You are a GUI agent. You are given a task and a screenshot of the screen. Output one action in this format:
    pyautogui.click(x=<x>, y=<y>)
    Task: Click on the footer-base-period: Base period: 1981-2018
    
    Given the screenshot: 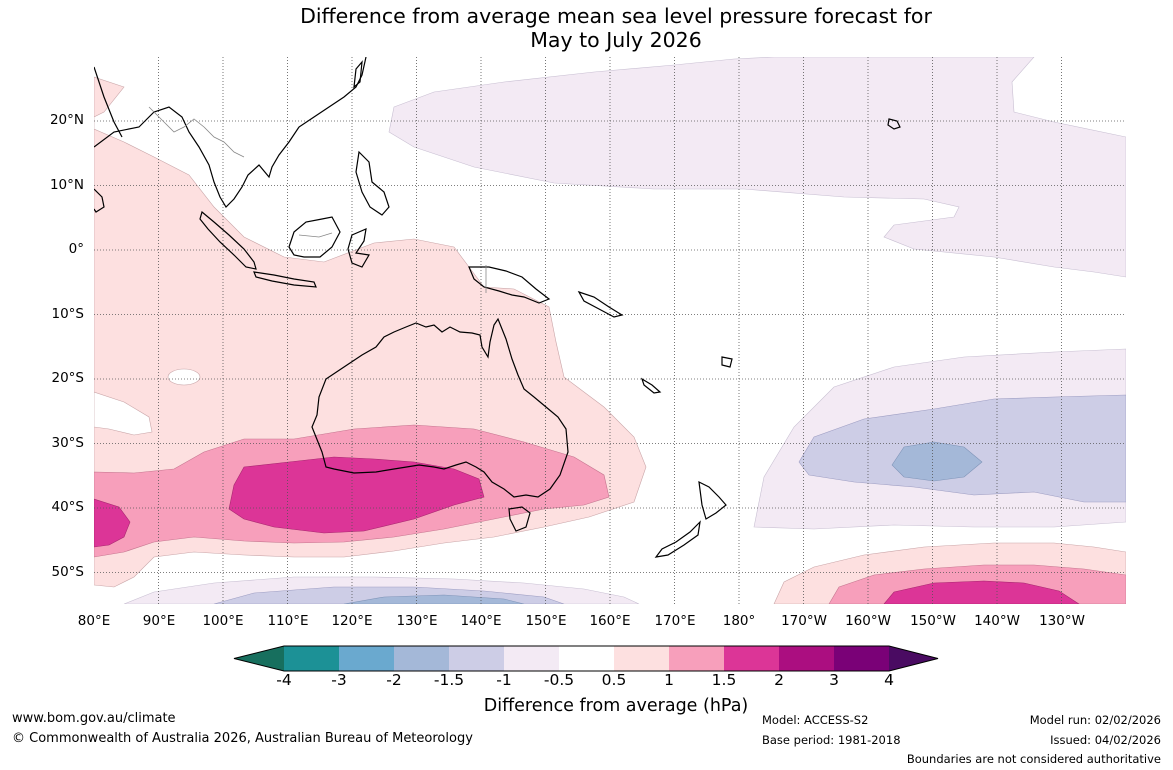 What is the action you would take?
    pyautogui.click(x=831, y=740)
    